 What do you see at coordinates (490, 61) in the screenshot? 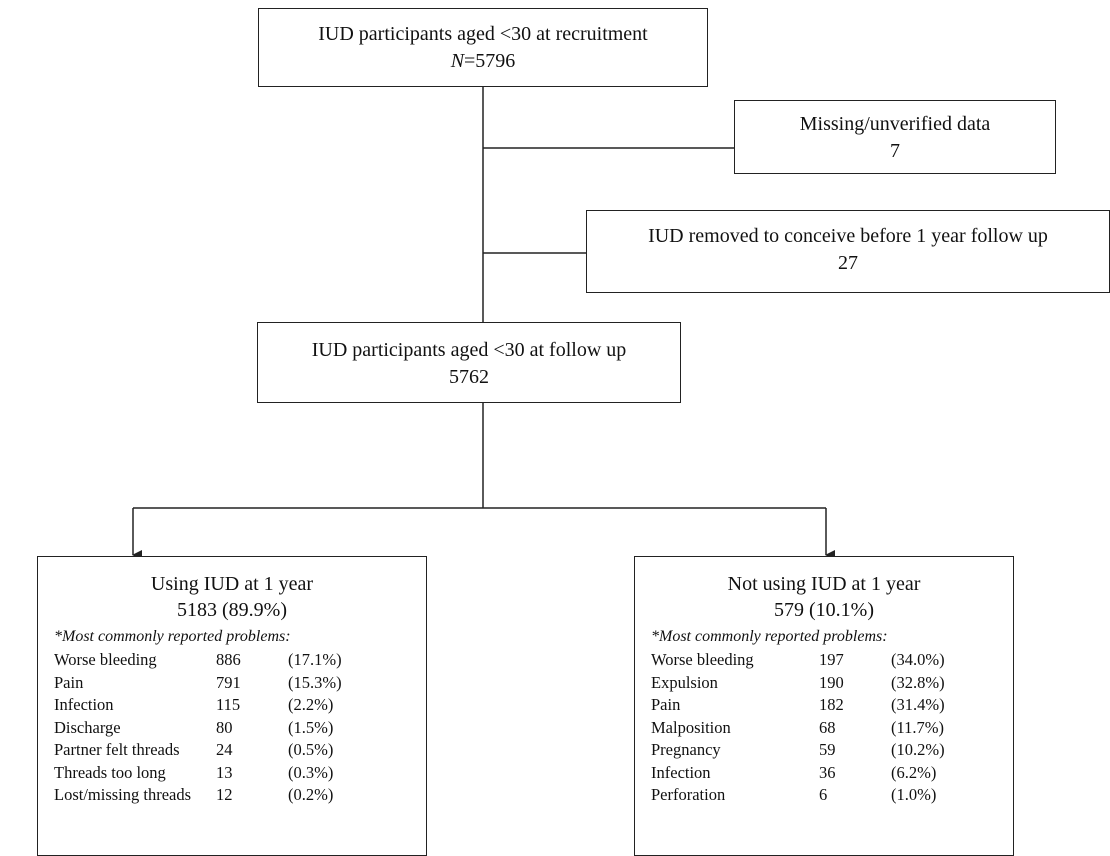
I see `recruitment-n-value: =5796` at bounding box center [490, 61].